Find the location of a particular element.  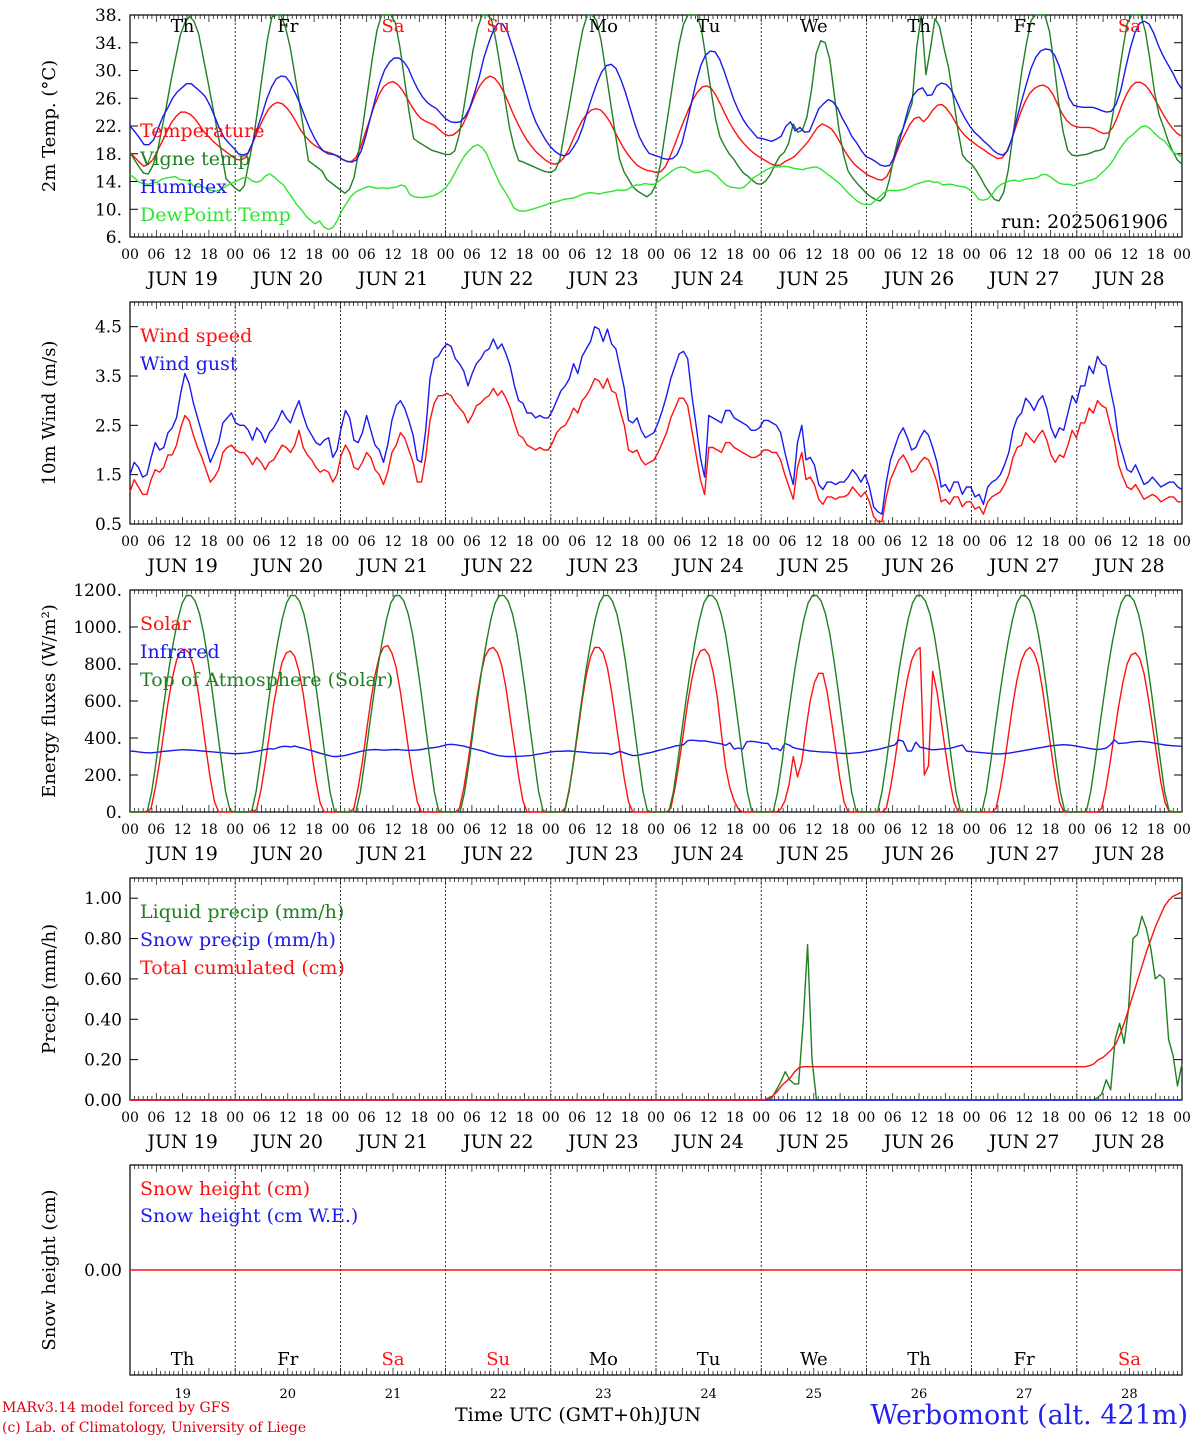

date-label: JUN 20 is located at coordinates (287, 854).